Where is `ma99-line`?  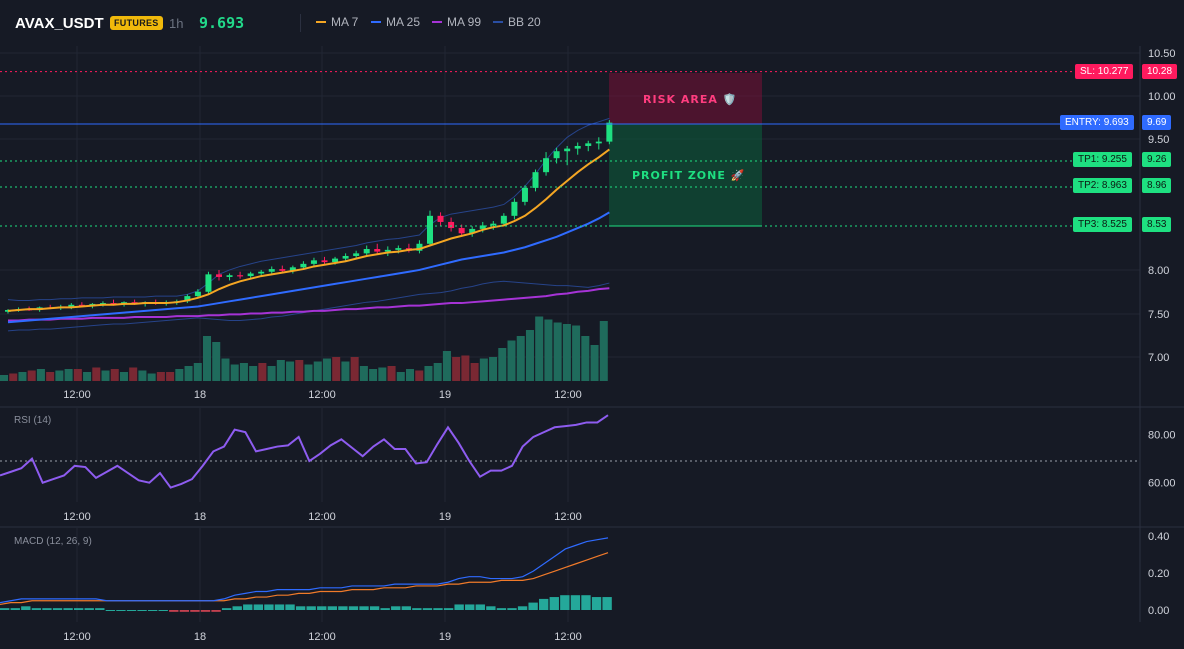 ma99-line is located at coordinates (309, 304).